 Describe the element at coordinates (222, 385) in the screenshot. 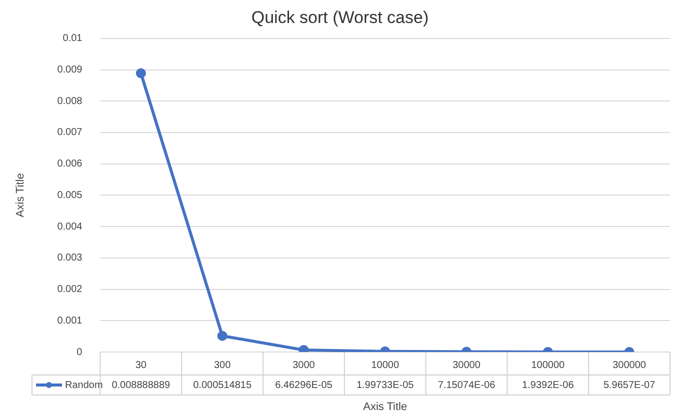

I see `data-label: 0.000514815` at that location.